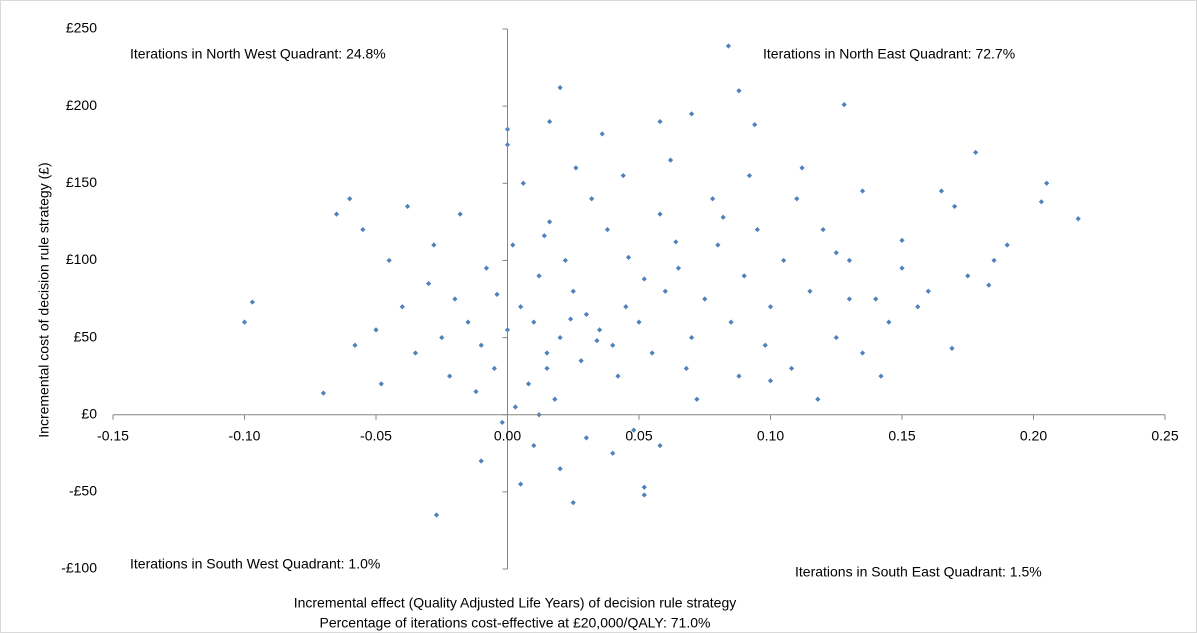  I want to click on x-tick-label: 0.20, so click(1033, 435).